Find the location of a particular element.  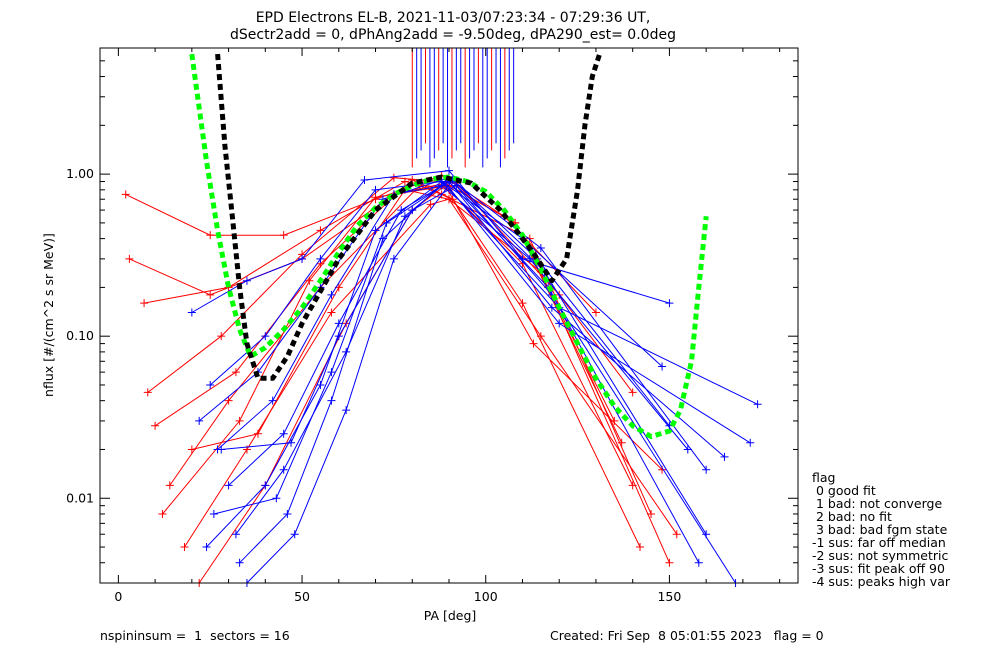

y-tick-label: 0.01 is located at coordinates (80, 497).